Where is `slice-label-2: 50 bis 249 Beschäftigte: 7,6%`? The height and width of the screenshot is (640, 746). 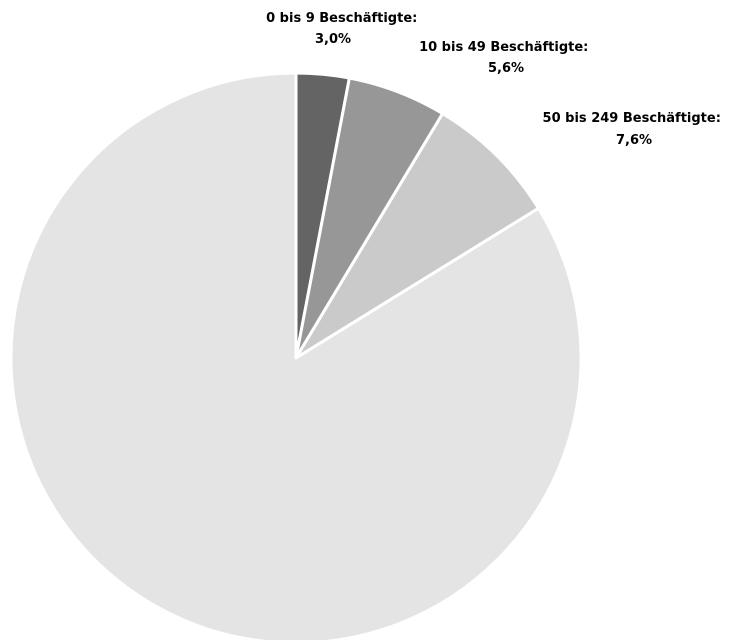
slice-label-2: 50 bis 249 Beschäftigte: 7,6% is located at coordinates (634, 129).